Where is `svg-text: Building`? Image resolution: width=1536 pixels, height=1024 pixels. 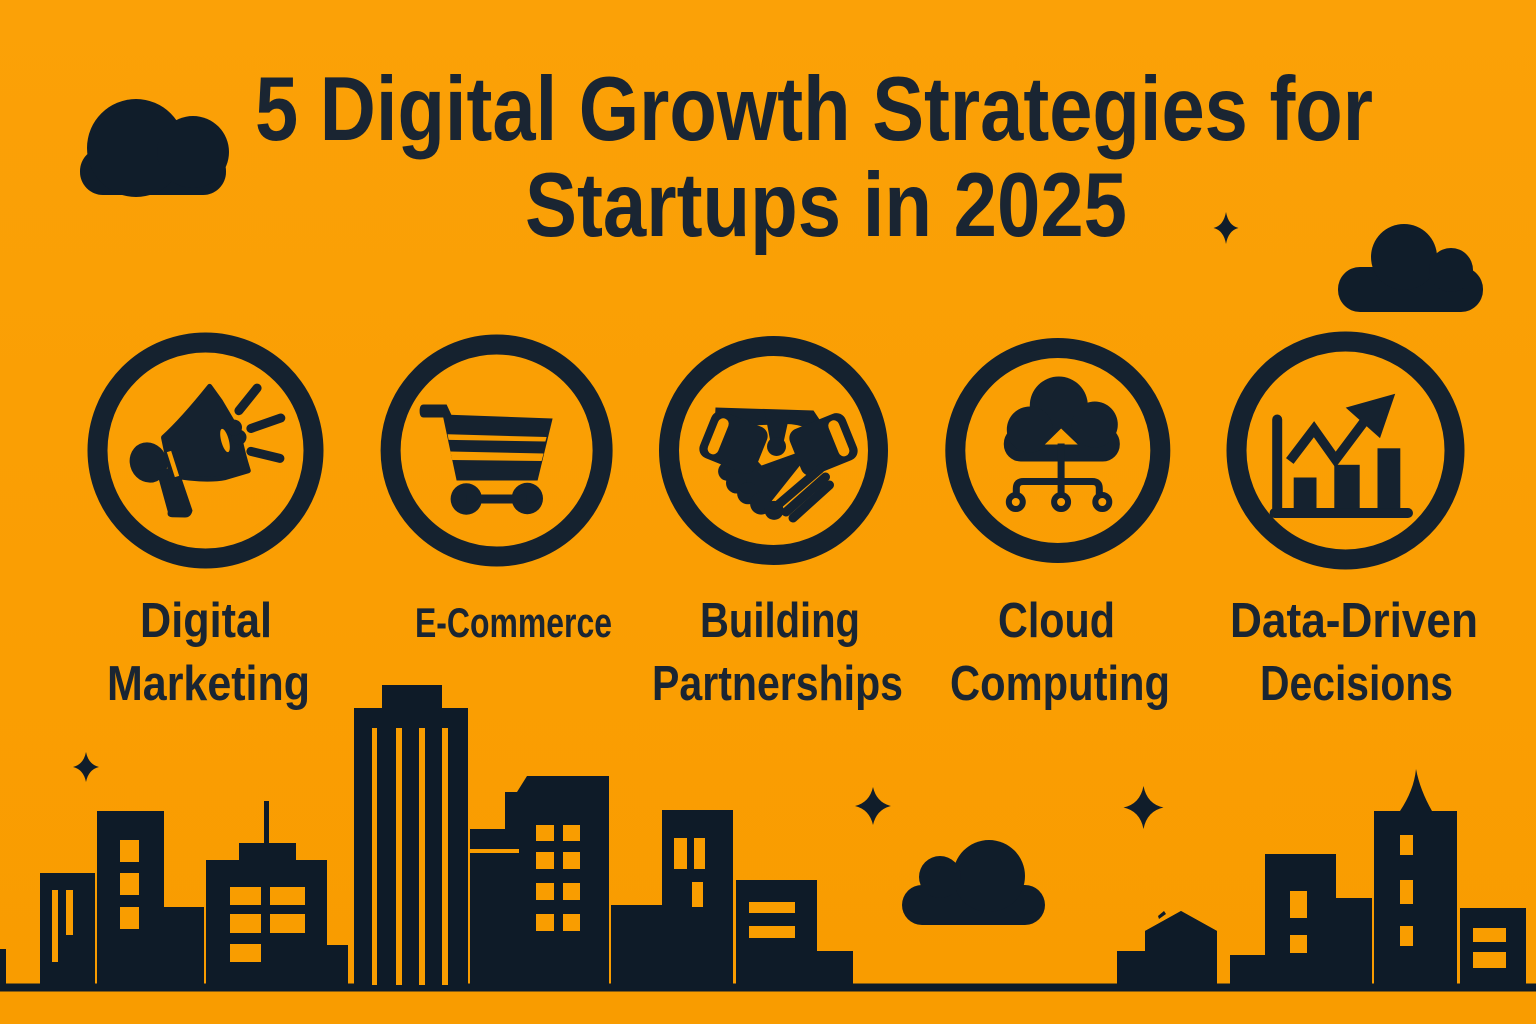 svg-text: Building is located at coordinates (780, 621).